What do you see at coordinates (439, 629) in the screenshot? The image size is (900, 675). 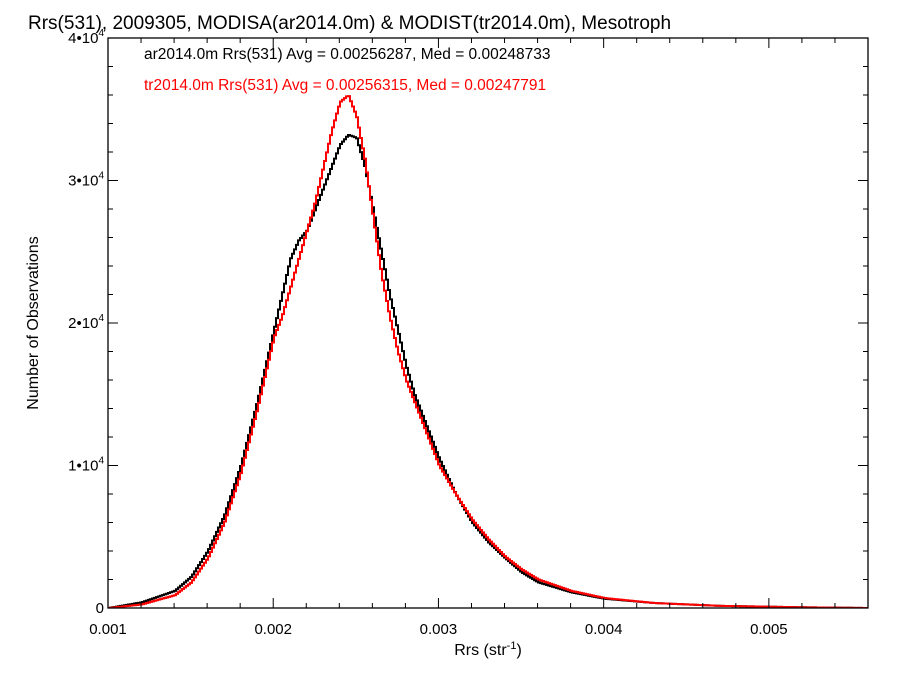 I see `x-tick-label: 0.003` at bounding box center [439, 629].